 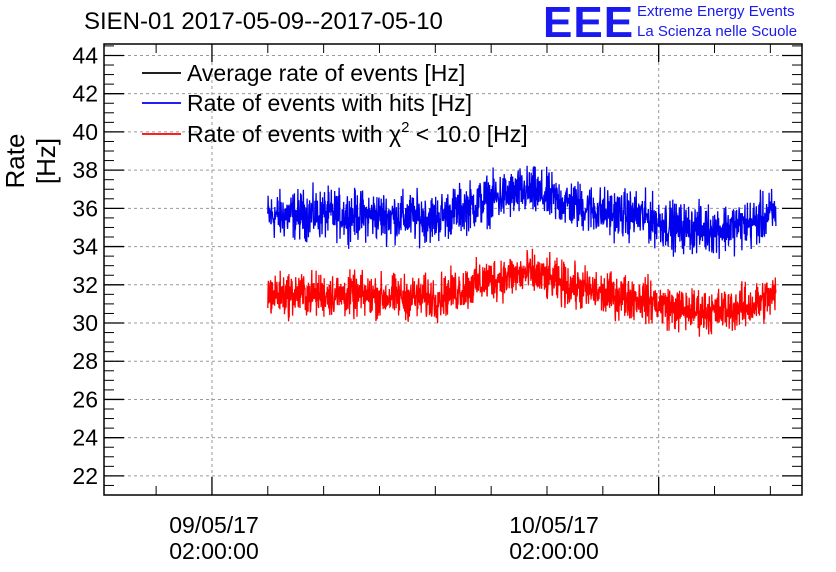 I want to click on legend-label: Rate of events with hits [Hz], so click(x=329, y=103).